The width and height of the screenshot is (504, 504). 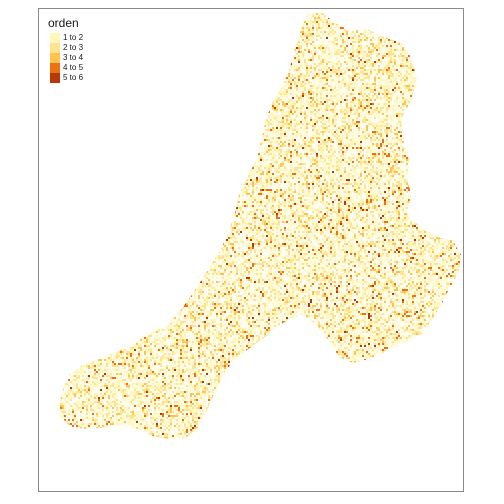 I want to click on legend-label: 4 to 5, so click(x=73, y=67).